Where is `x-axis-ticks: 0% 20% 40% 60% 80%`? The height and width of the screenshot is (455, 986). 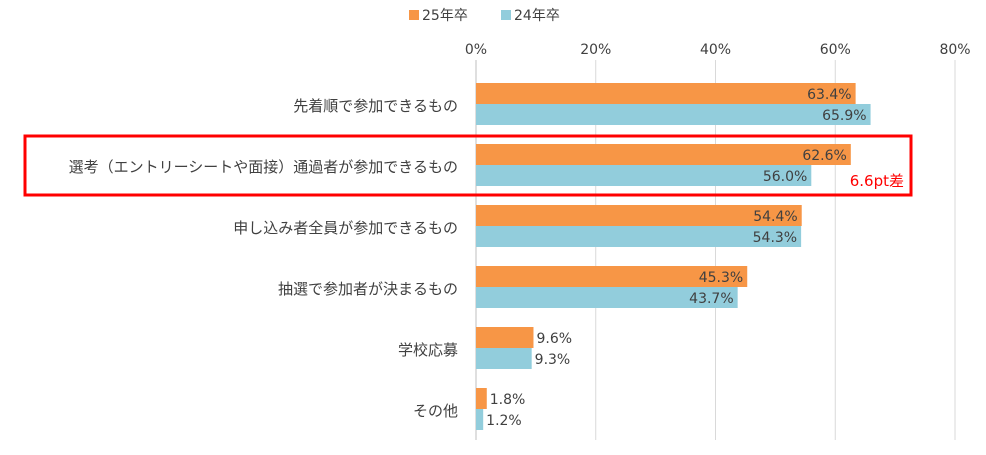 x-axis-ticks: 0% 20% 40% 60% 80% is located at coordinates (718, 50).